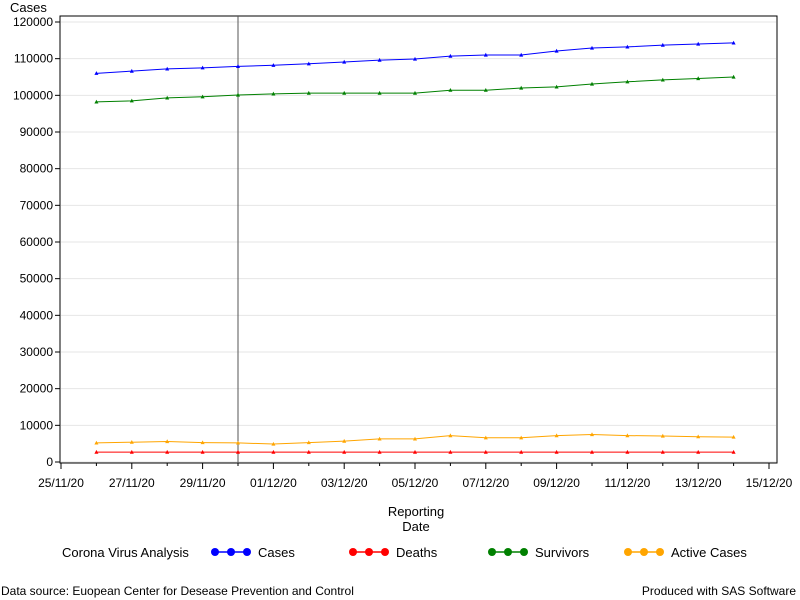  Describe the element at coordinates (37, 279) in the screenshot. I see `y-tick-label: 50000` at that location.